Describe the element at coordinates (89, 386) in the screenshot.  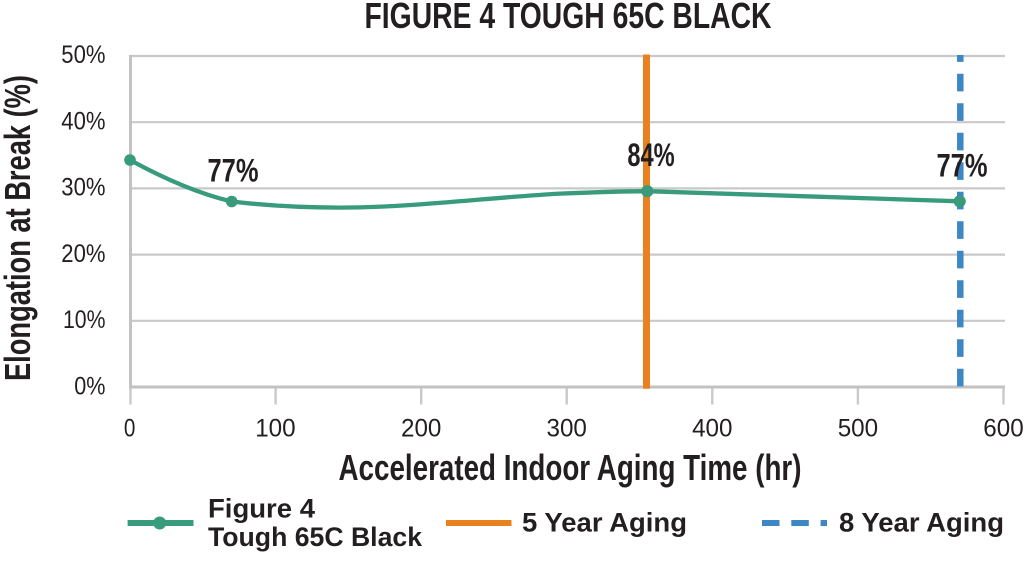
I see `svg-text: 0%` at that location.